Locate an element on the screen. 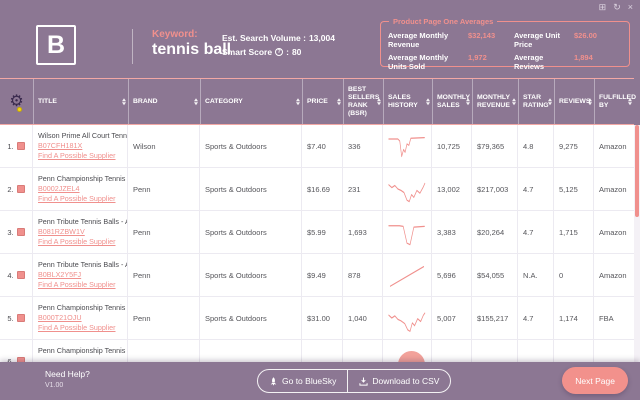  column-header: TITLE is located at coordinates (80, 101).